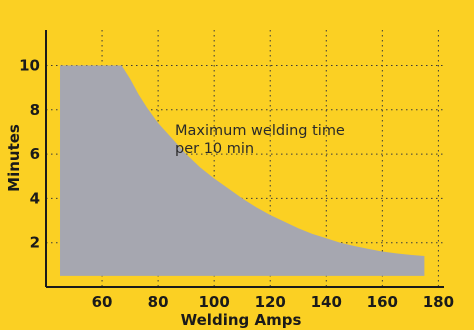 This screenshot has height=330, width=474. I want to click on y-tick-label: 2, so click(35, 243).